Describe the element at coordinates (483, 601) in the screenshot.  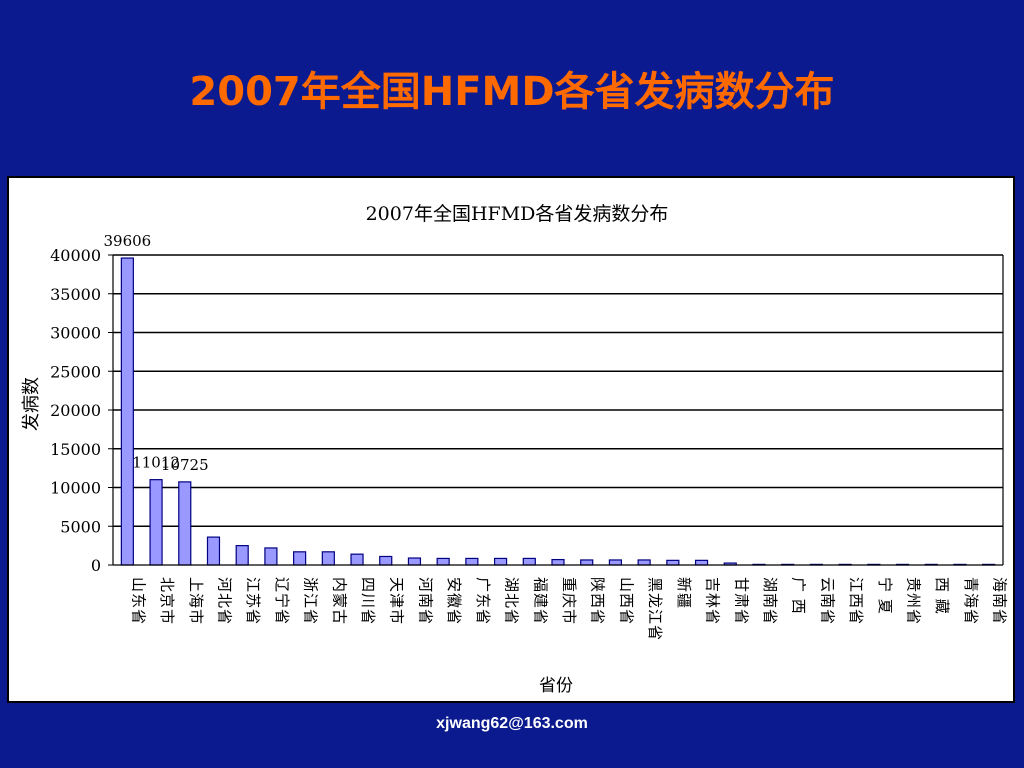
I see `x-tick-label: 广东省` at that location.